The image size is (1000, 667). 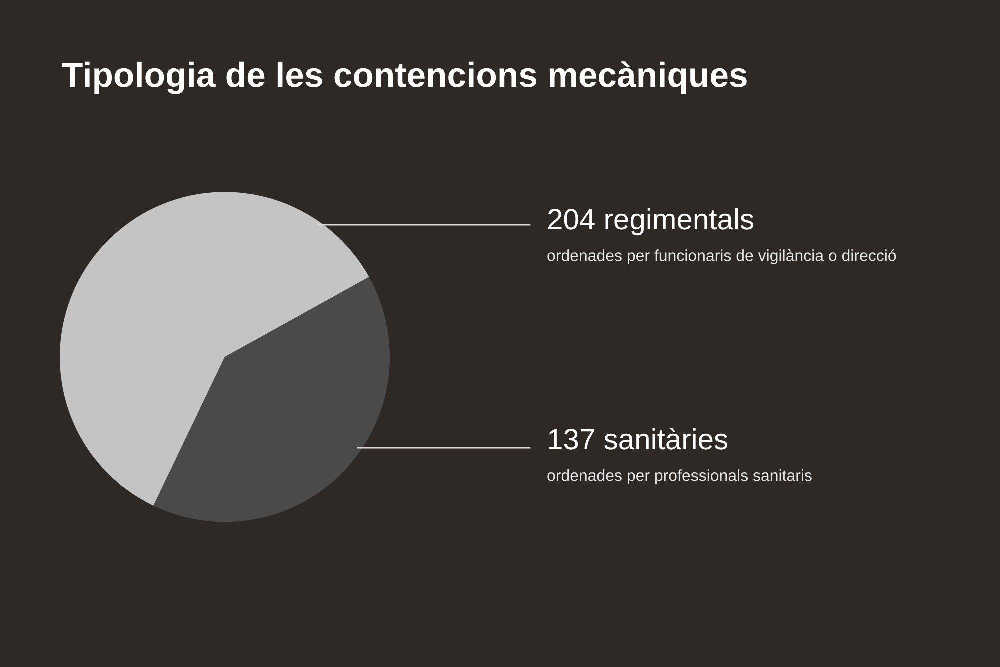 What do you see at coordinates (638, 439) in the screenshot?
I see `slice-label: 137 sanitàries` at bounding box center [638, 439].